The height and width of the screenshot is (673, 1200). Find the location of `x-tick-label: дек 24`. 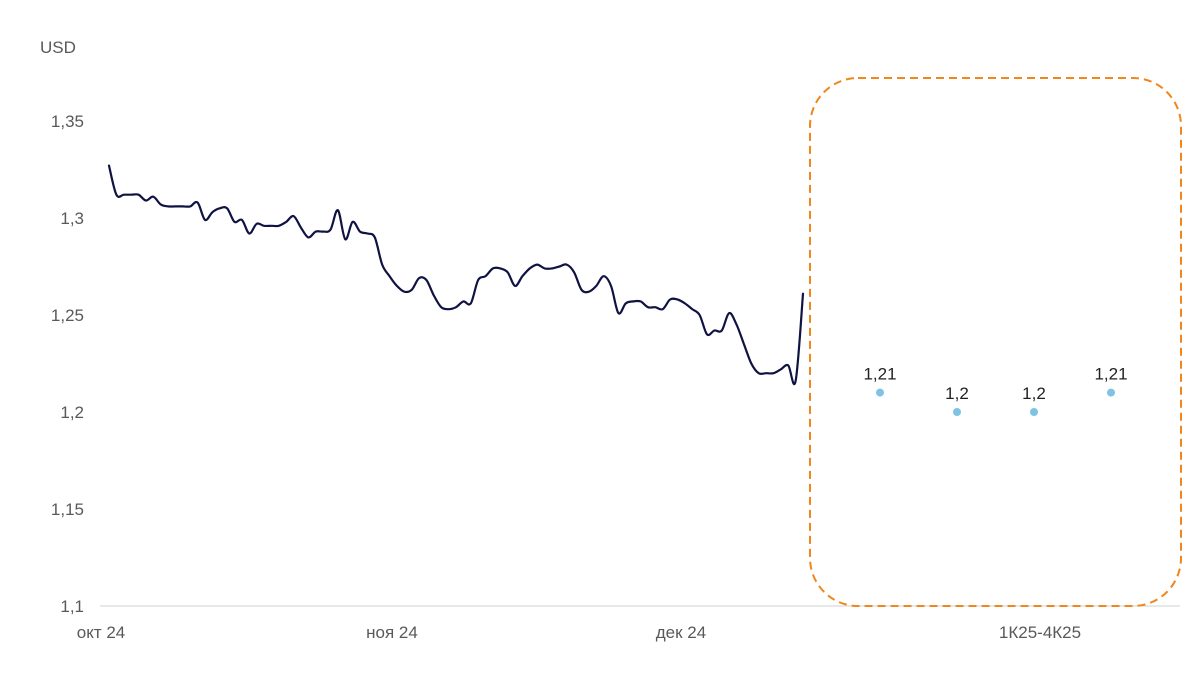

x-tick-label: дек 24 is located at coordinates (681, 632).